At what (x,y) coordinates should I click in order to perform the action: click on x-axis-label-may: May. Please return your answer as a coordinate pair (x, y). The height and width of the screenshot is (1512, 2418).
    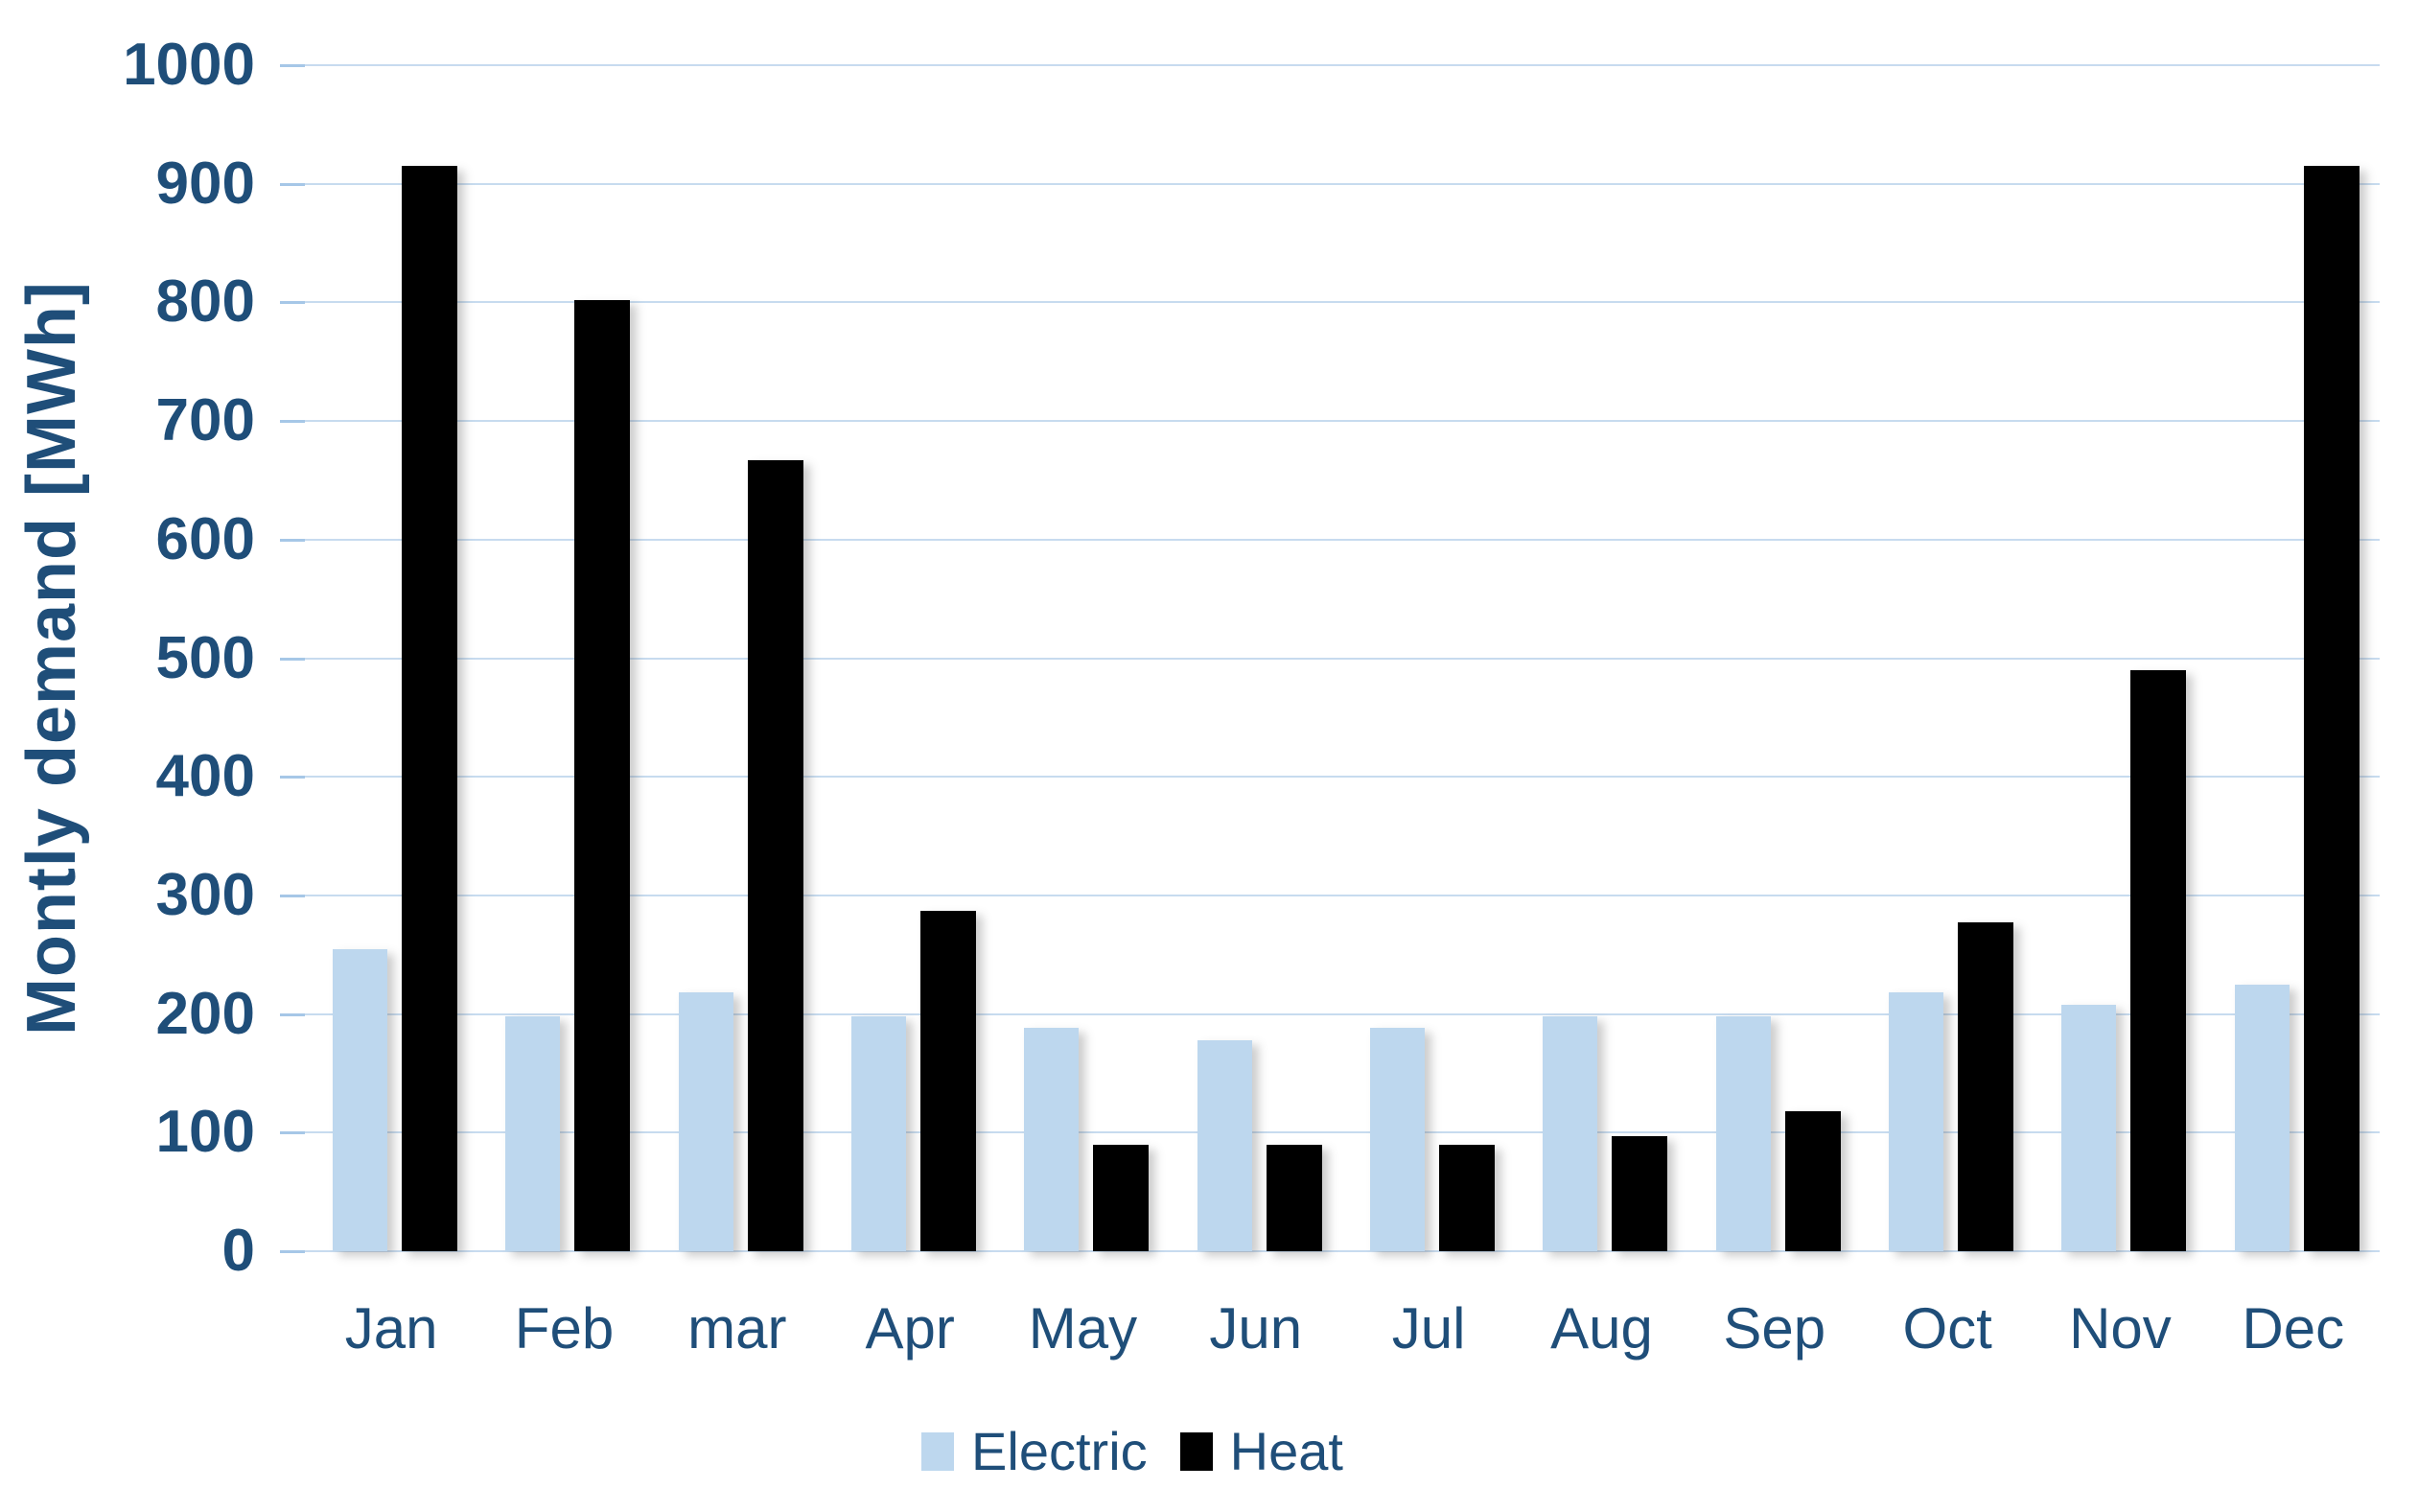
    Looking at the image, I should click on (1083, 1328).